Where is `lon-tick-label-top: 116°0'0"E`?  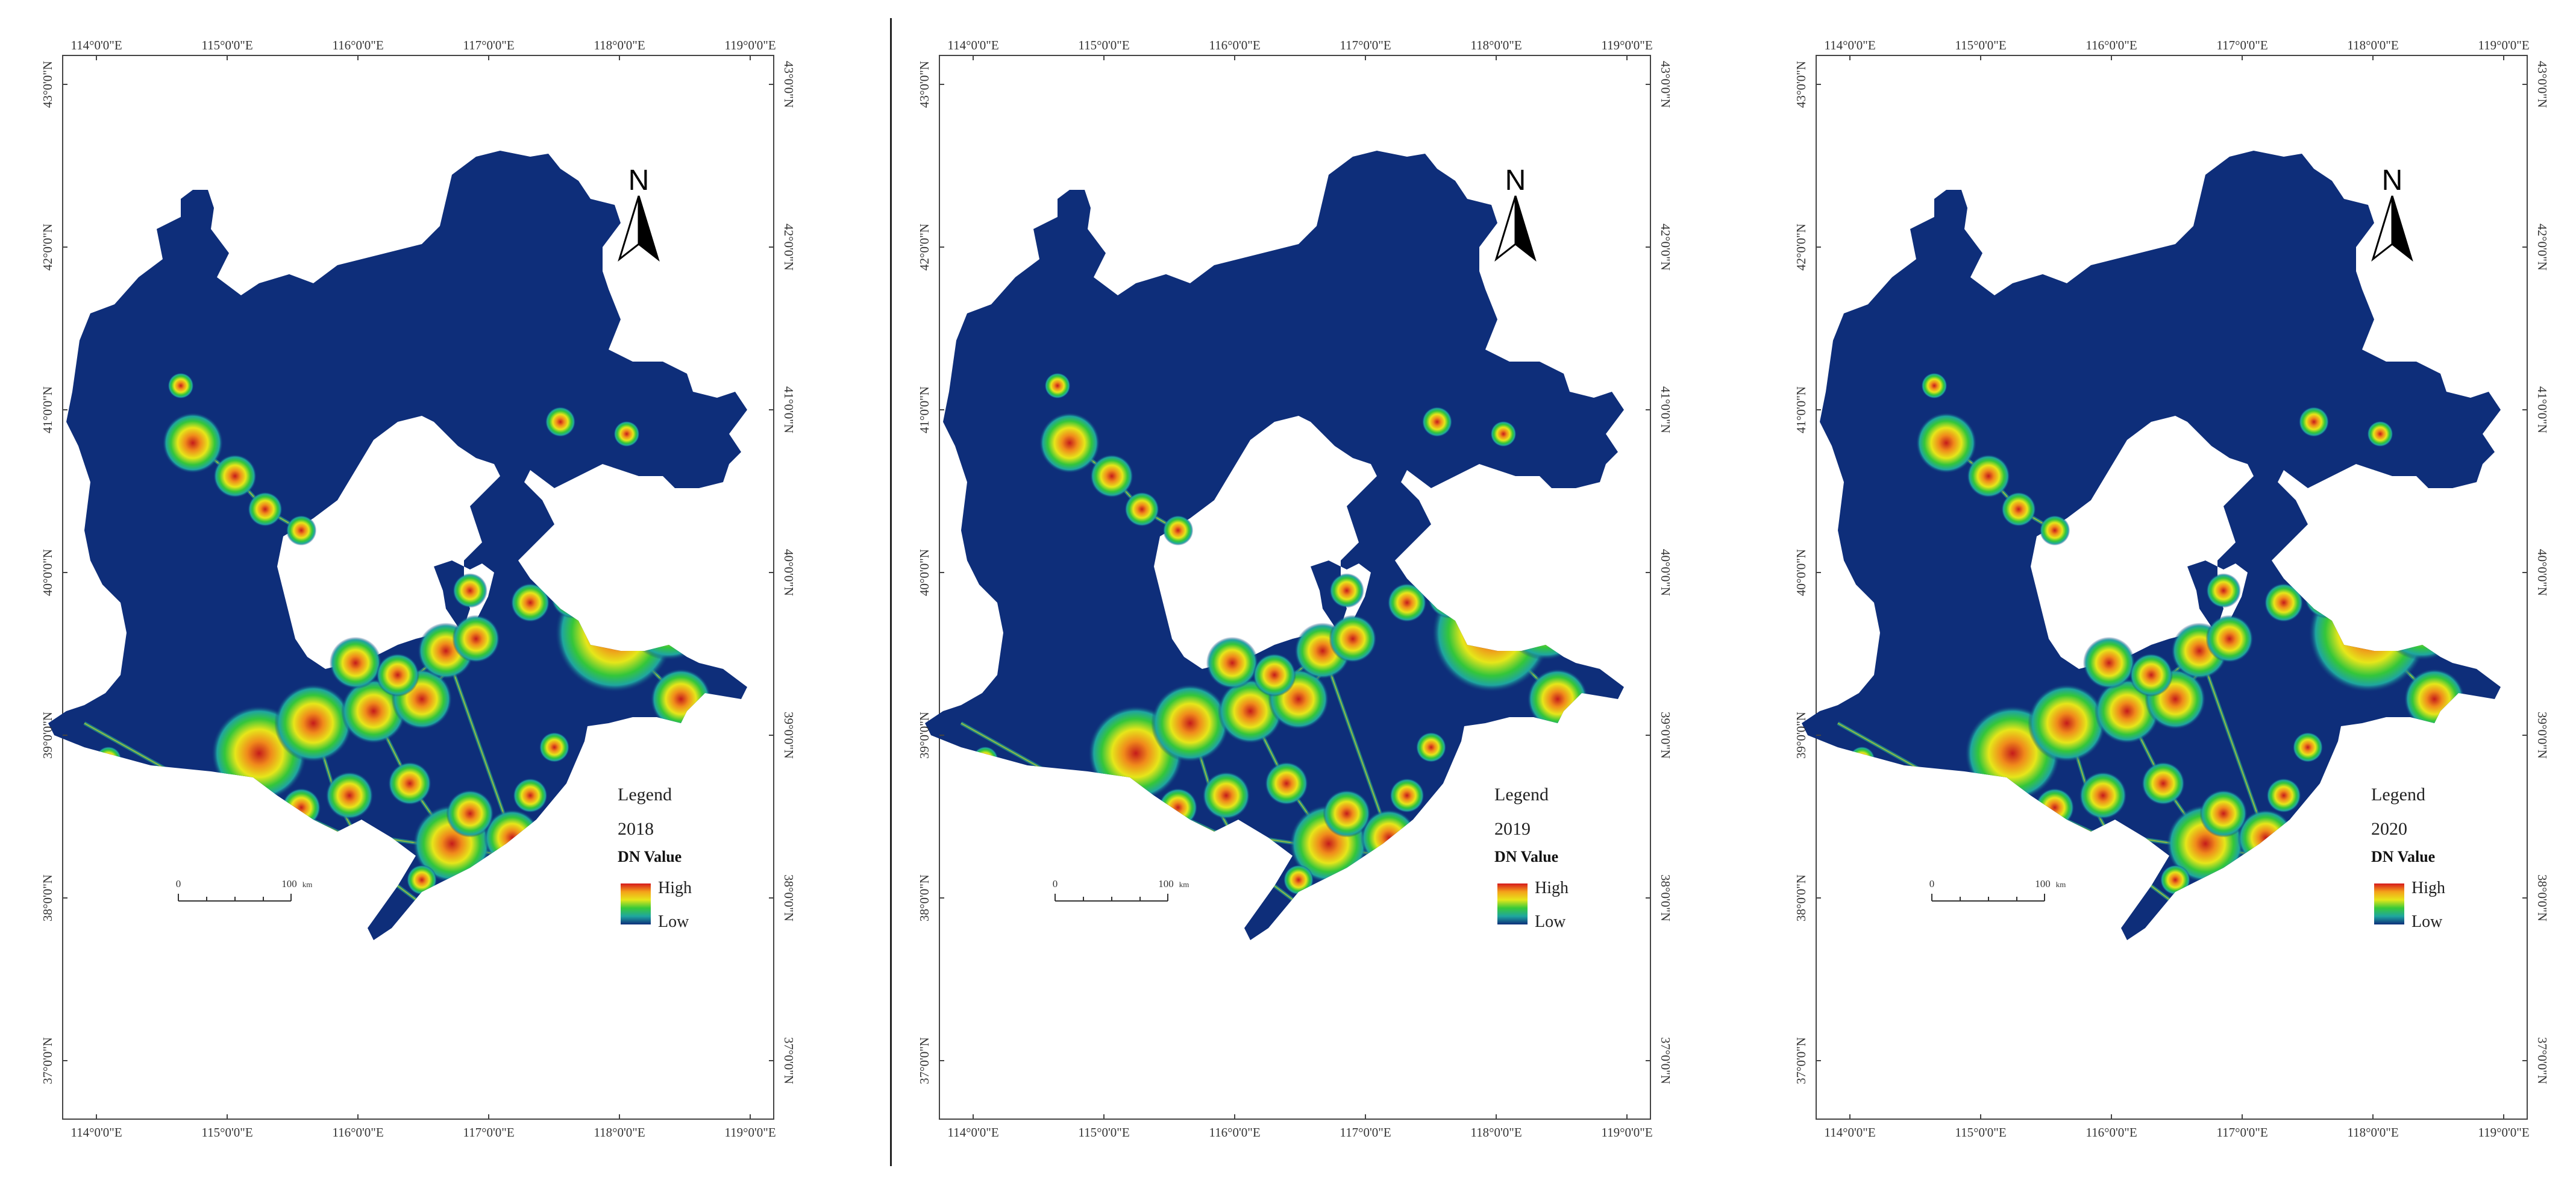 lon-tick-label-top: 116°0'0"E is located at coordinates (2111, 45).